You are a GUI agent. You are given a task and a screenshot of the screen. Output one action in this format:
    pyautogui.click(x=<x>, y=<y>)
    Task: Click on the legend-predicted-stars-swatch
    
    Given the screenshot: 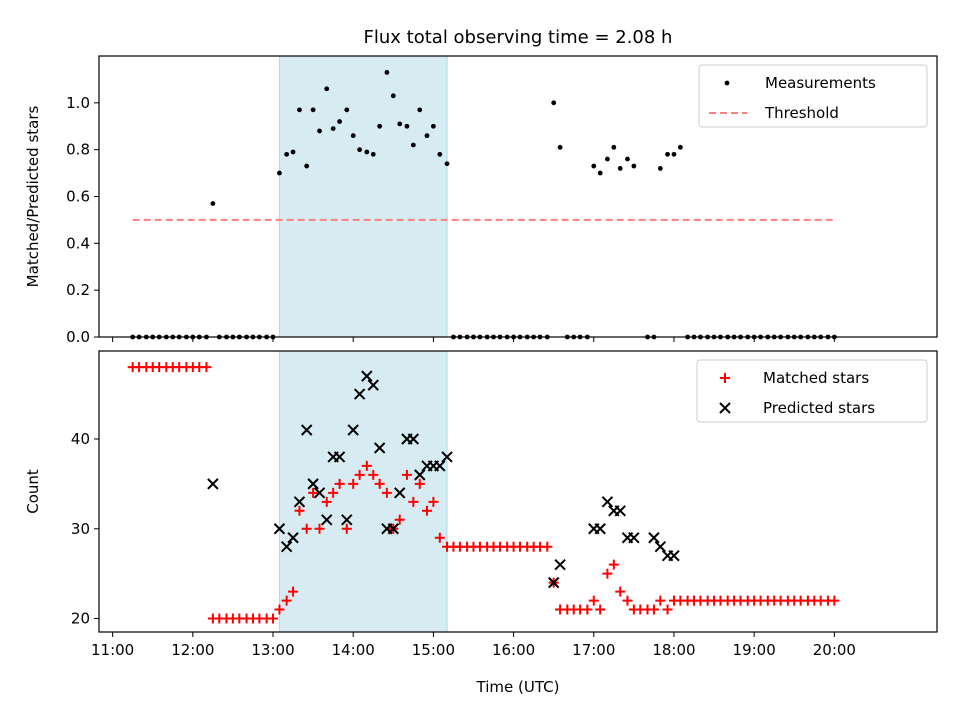 What is the action you would take?
    pyautogui.click(x=725, y=408)
    